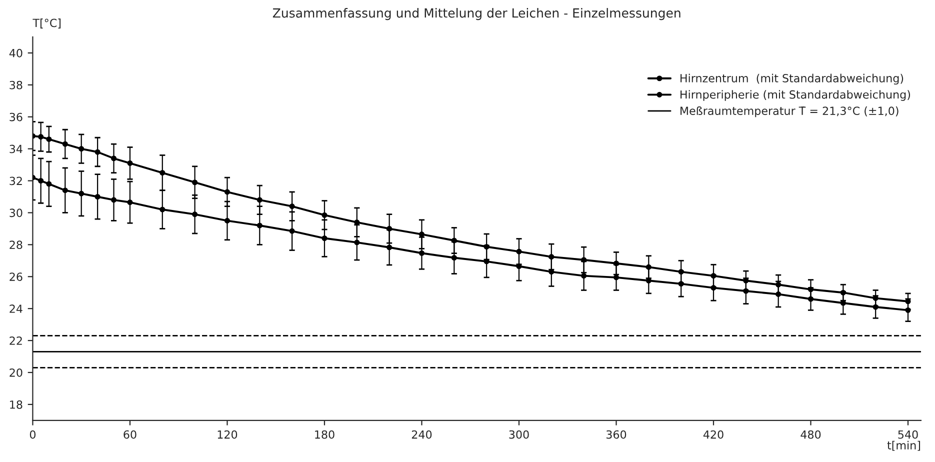 This screenshot has height=462, width=935. I want to click on y-tick-label: 40, so click(15, 53).